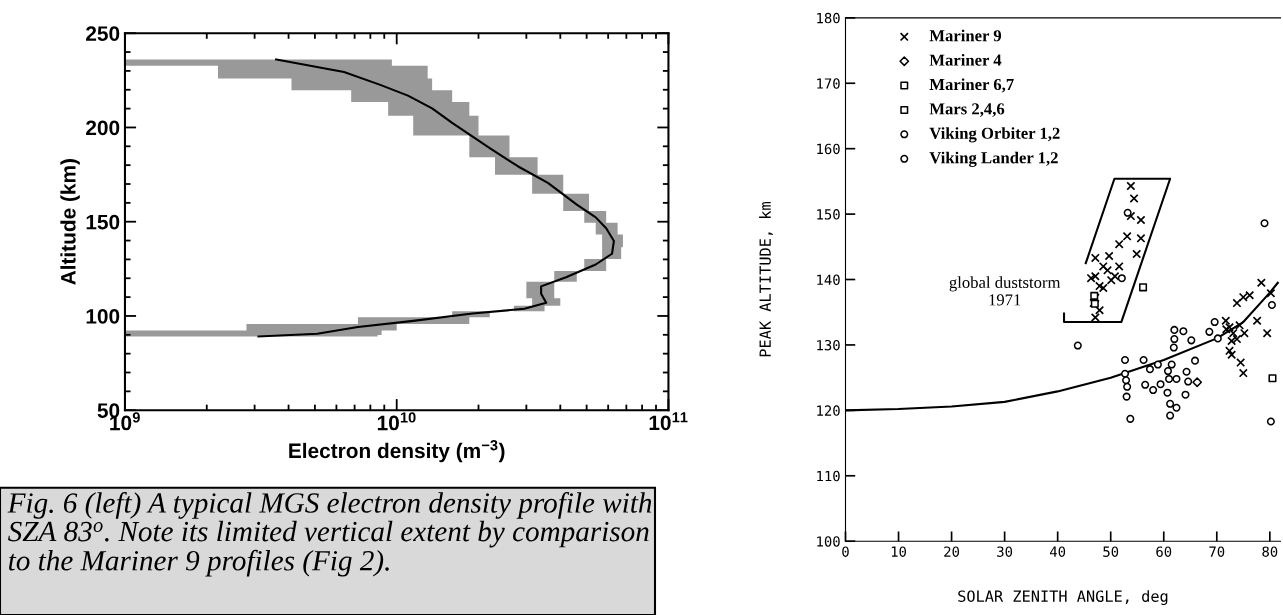 The image size is (1283, 615). Describe the element at coordinates (1057, 551) in the screenshot. I see `x-tick-label: 40` at that location.